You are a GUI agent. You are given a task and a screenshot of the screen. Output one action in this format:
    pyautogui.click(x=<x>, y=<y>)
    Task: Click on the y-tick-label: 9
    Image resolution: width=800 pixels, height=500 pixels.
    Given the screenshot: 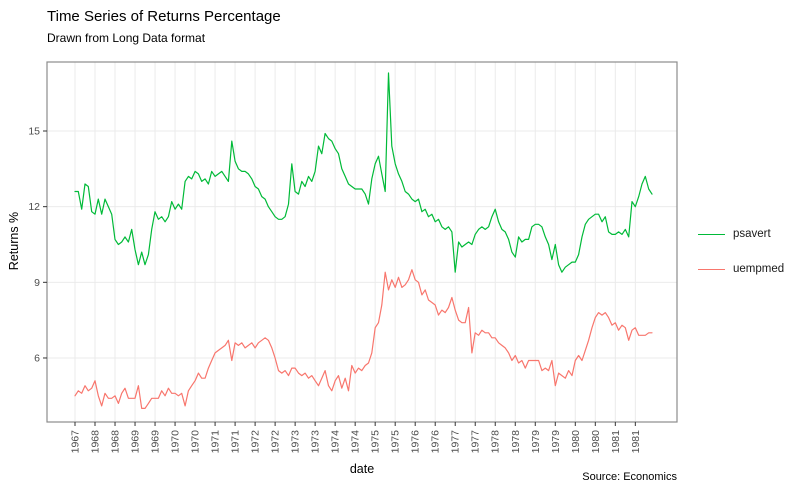 What is the action you would take?
    pyautogui.click(x=37, y=283)
    